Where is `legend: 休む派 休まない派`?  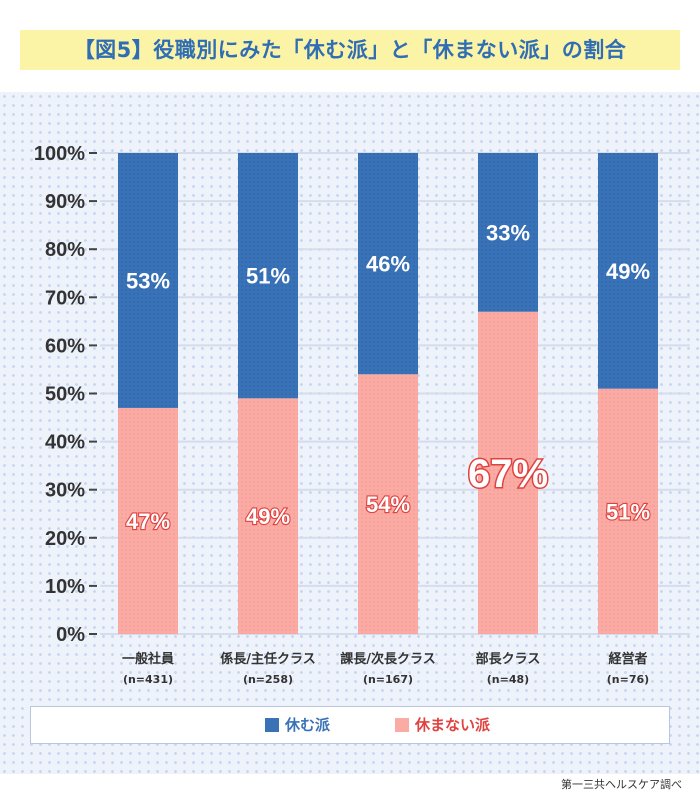 legend: 休む派 休まない派 is located at coordinates (350, 725).